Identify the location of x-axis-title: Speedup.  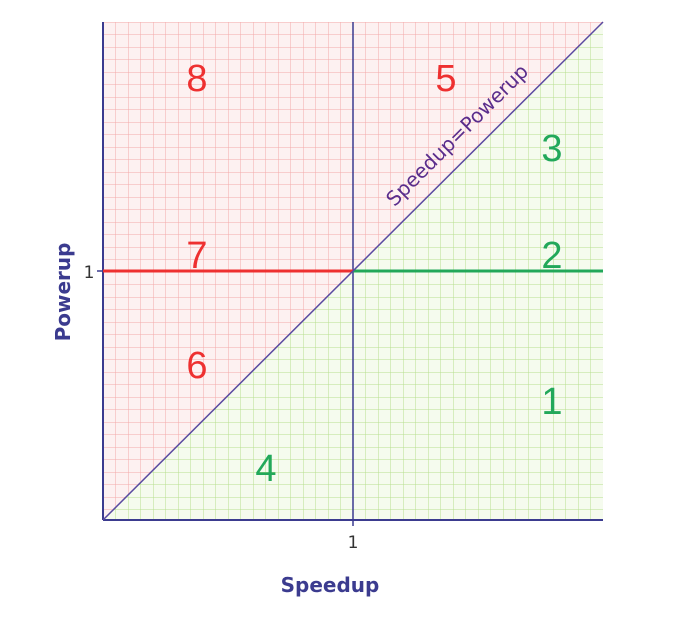
(330, 585).